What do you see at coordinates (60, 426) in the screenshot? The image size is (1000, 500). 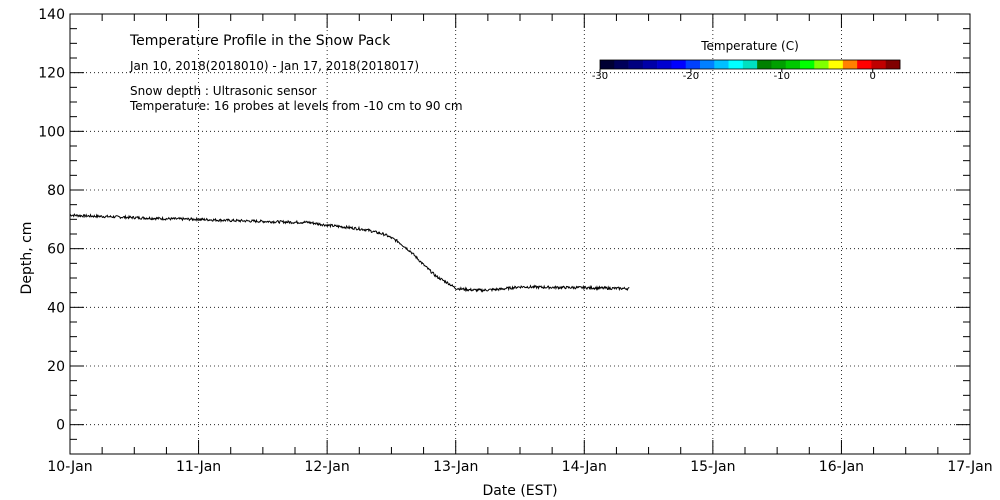 I see `y-tick-label: 0` at bounding box center [60, 426].